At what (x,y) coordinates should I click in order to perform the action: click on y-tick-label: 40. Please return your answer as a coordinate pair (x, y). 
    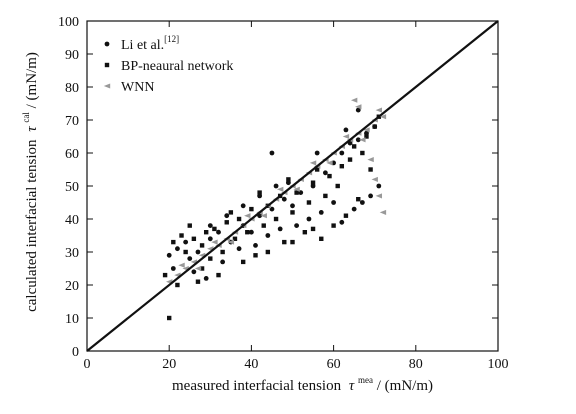
    Looking at the image, I should click on (72, 220).